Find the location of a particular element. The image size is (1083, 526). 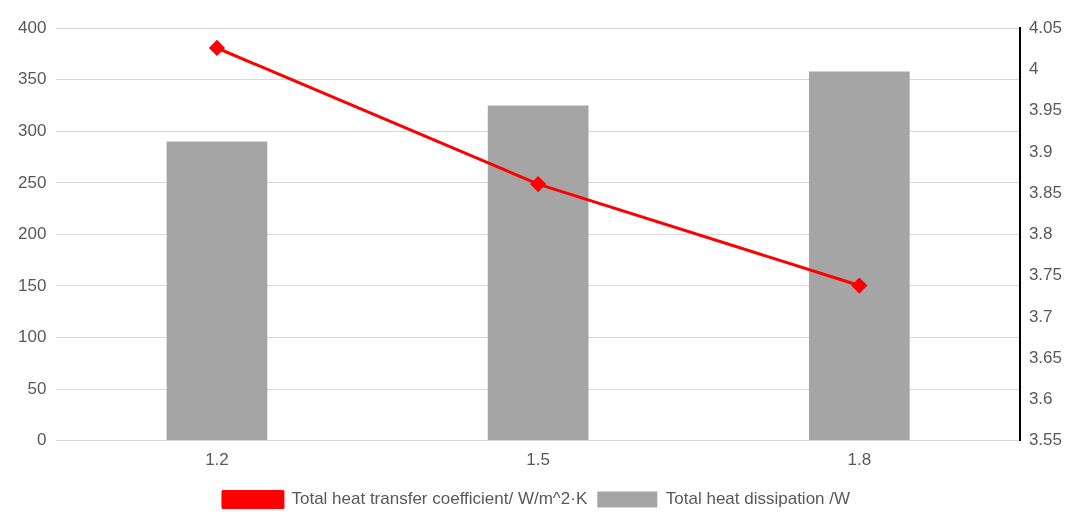

legend-label: Total heat dissipation /W is located at coordinates (758, 499).